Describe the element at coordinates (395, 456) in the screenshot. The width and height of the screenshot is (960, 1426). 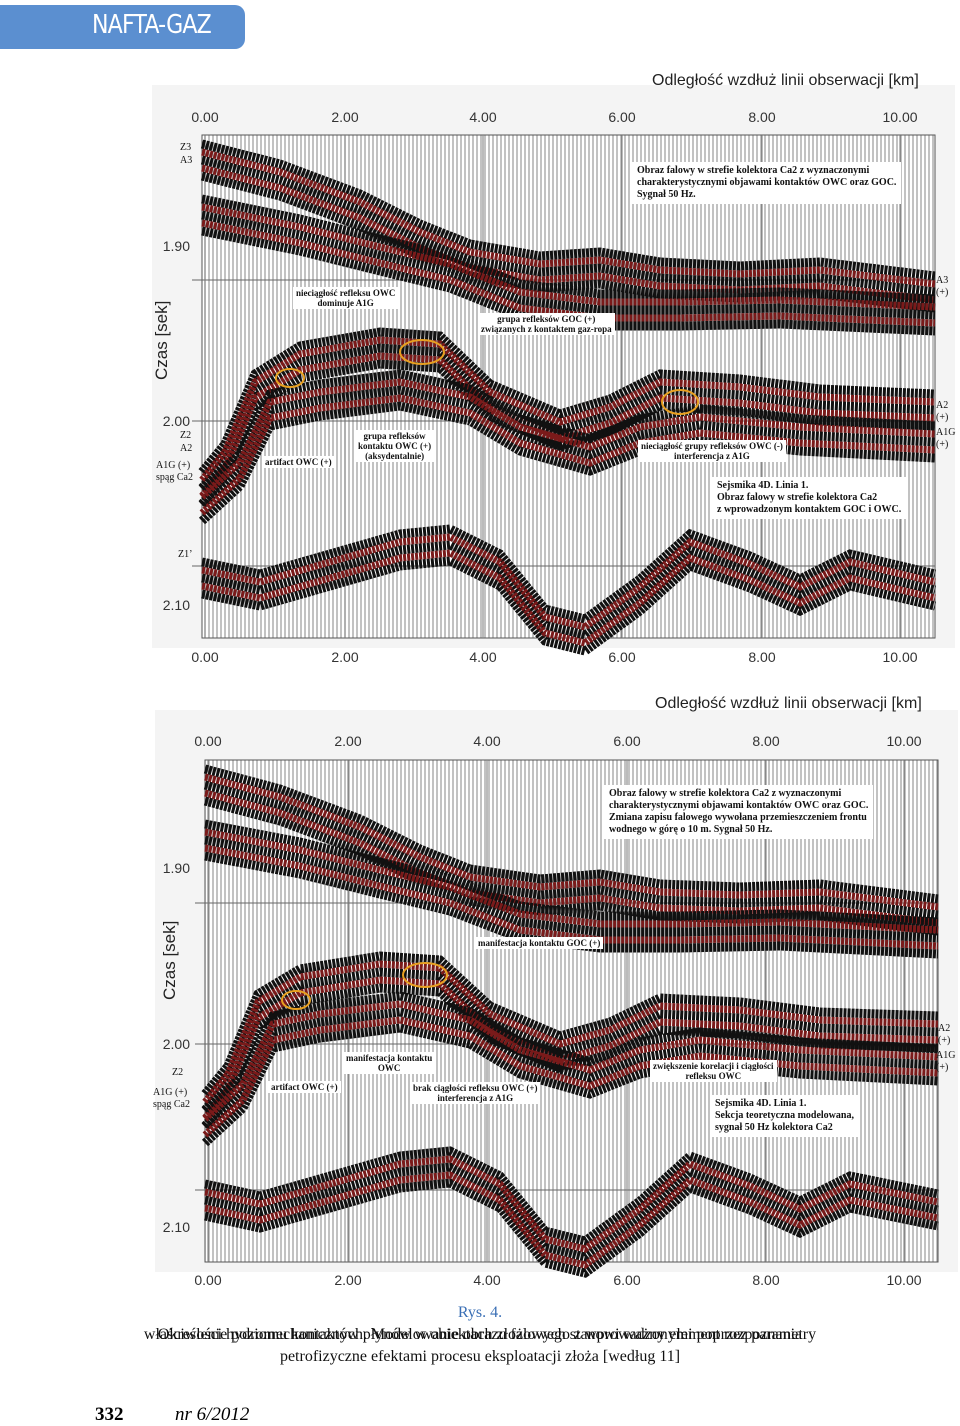
I see `annotation-line: (aksydentalnie)` at that location.